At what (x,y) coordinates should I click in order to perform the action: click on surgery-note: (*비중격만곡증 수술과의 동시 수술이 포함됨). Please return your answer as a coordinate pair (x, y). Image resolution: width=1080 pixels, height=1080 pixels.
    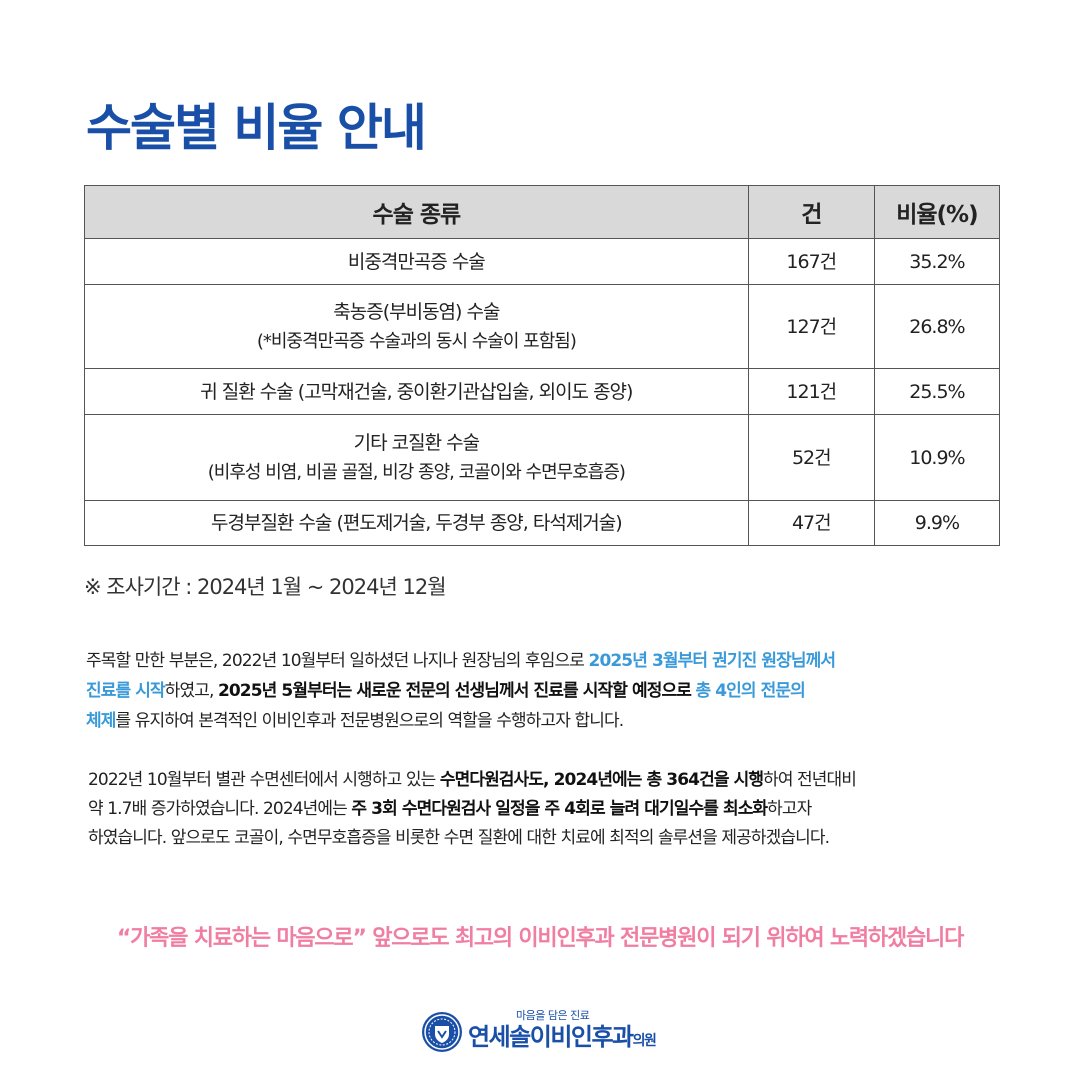
    Looking at the image, I should click on (416, 341).